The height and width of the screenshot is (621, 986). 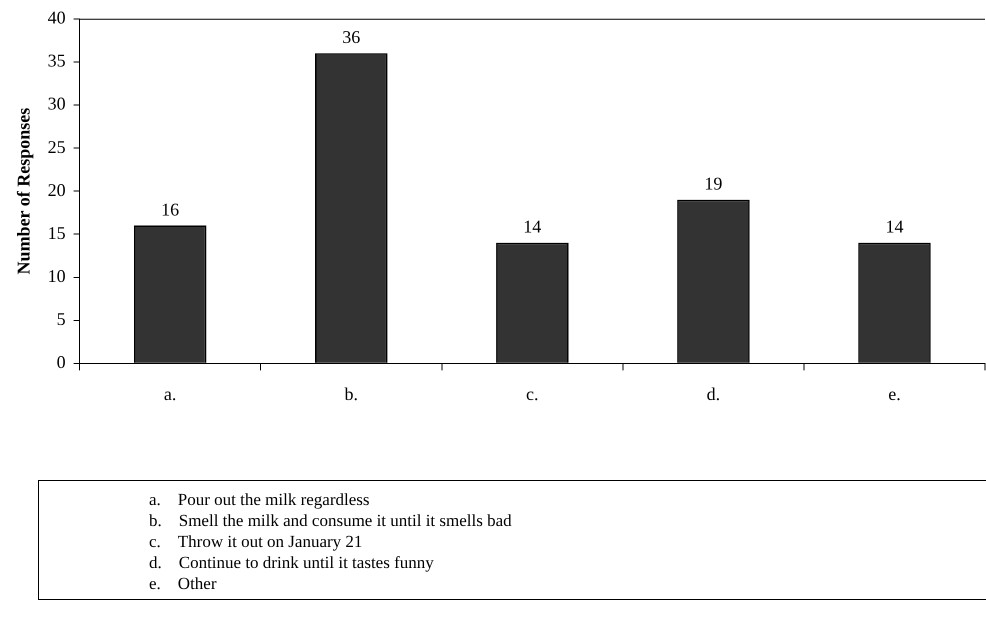 I want to click on text: d. Continue to drink until it tastes funny, so click(x=292, y=562).